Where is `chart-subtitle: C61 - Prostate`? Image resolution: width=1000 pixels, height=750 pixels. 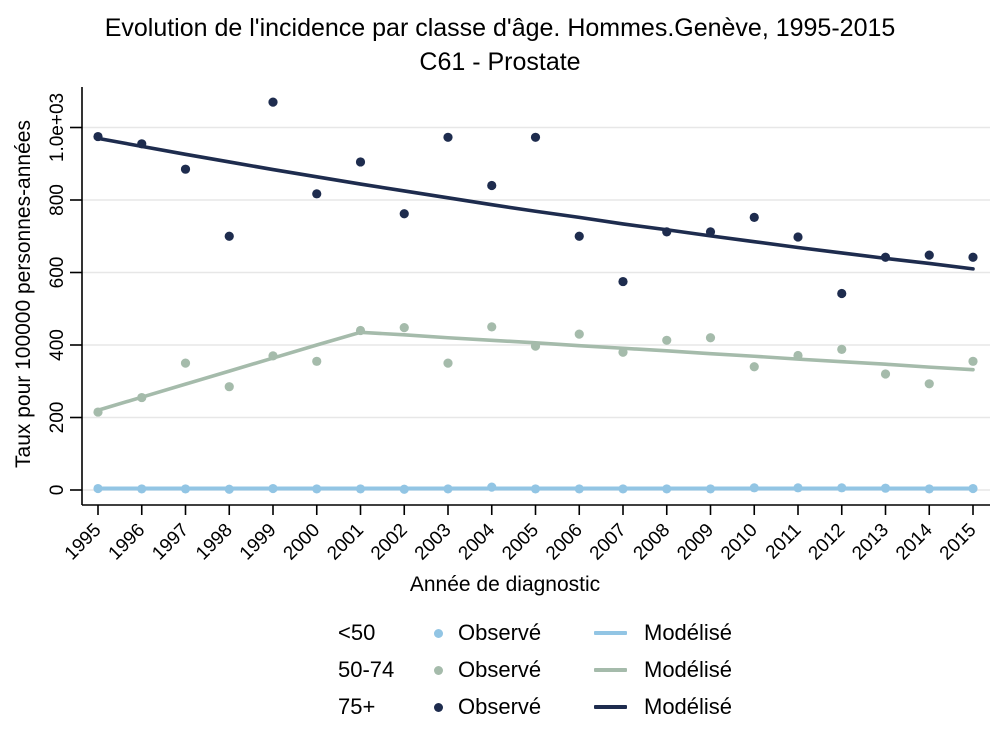 chart-subtitle: C61 - Prostate is located at coordinates (500, 62).